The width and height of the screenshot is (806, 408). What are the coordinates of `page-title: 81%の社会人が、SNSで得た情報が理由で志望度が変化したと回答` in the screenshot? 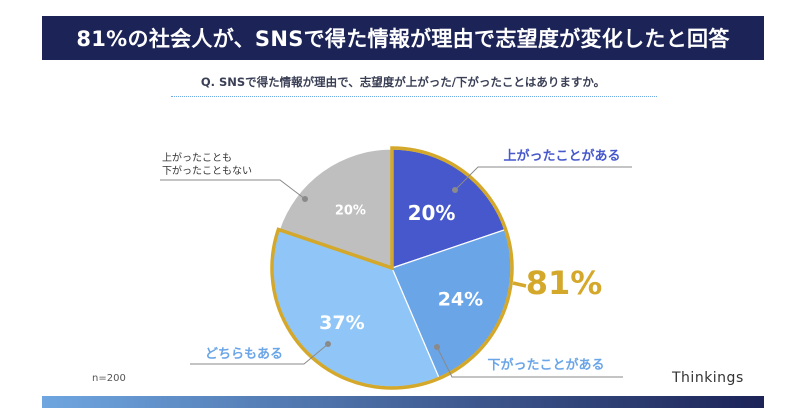 It's located at (403, 39).